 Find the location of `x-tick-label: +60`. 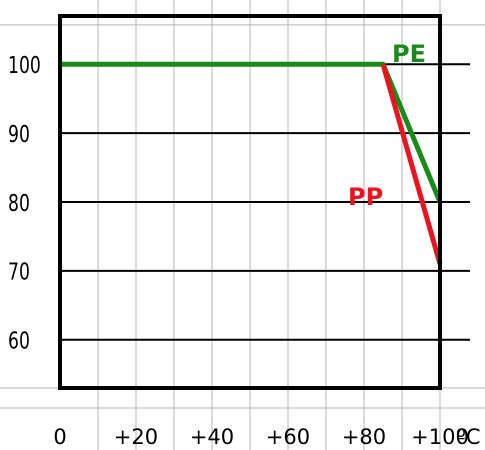

x-tick-label: +60 is located at coordinates (288, 437).